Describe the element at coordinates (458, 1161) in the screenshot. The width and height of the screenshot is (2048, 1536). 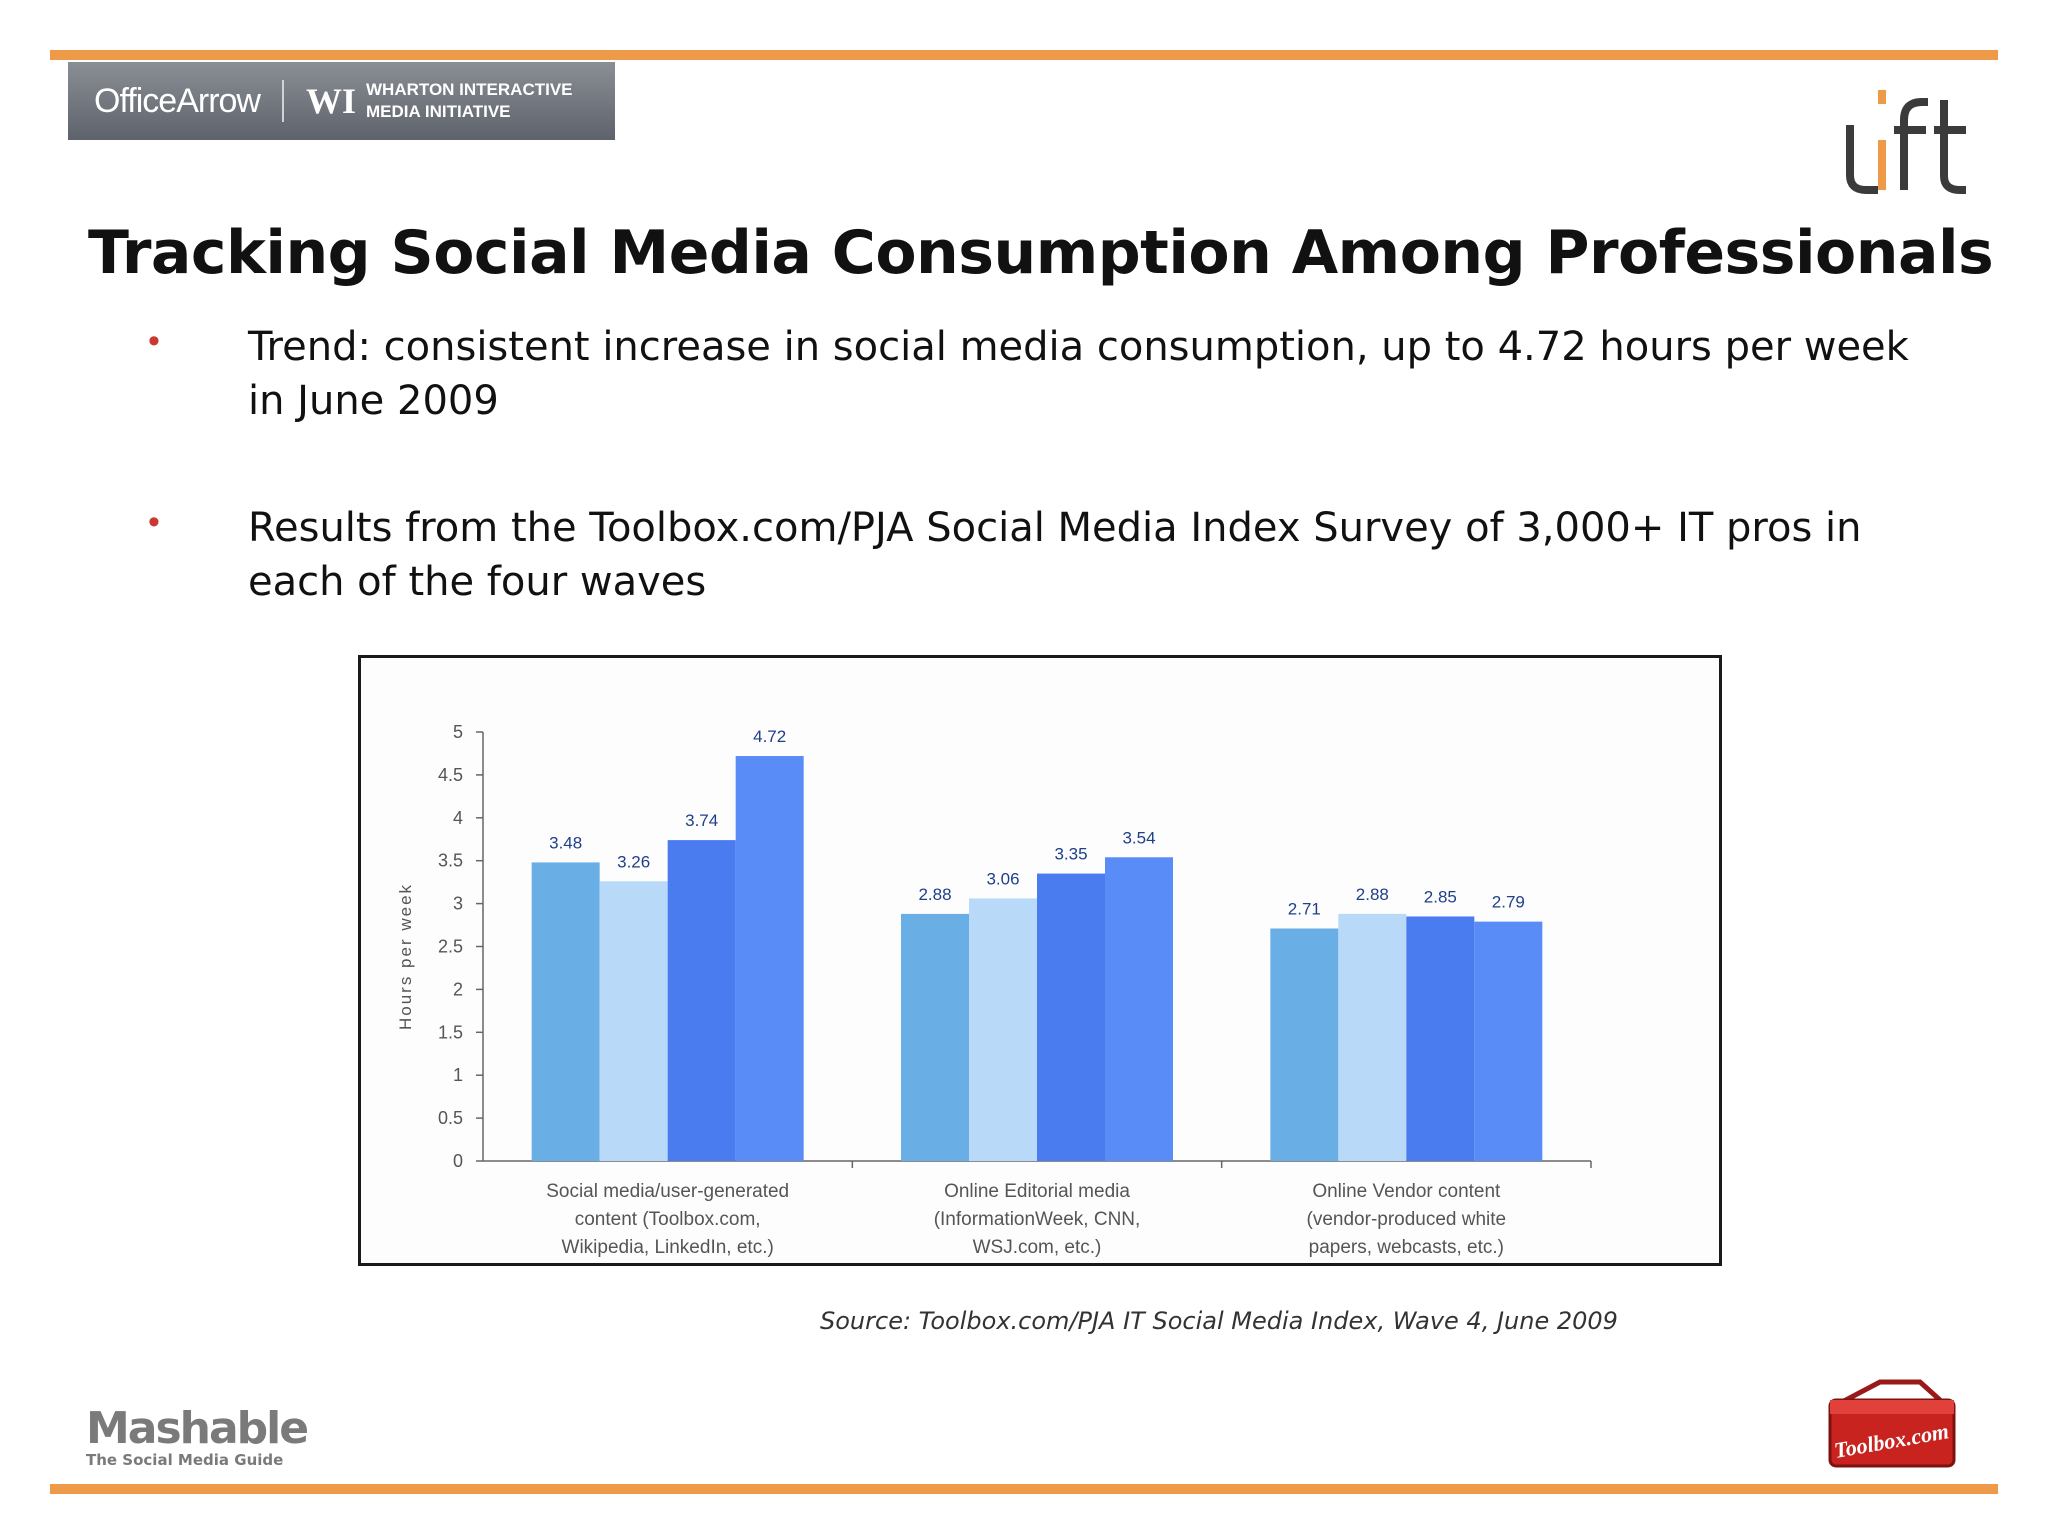
I see `y-tick-label: 0` at that location.